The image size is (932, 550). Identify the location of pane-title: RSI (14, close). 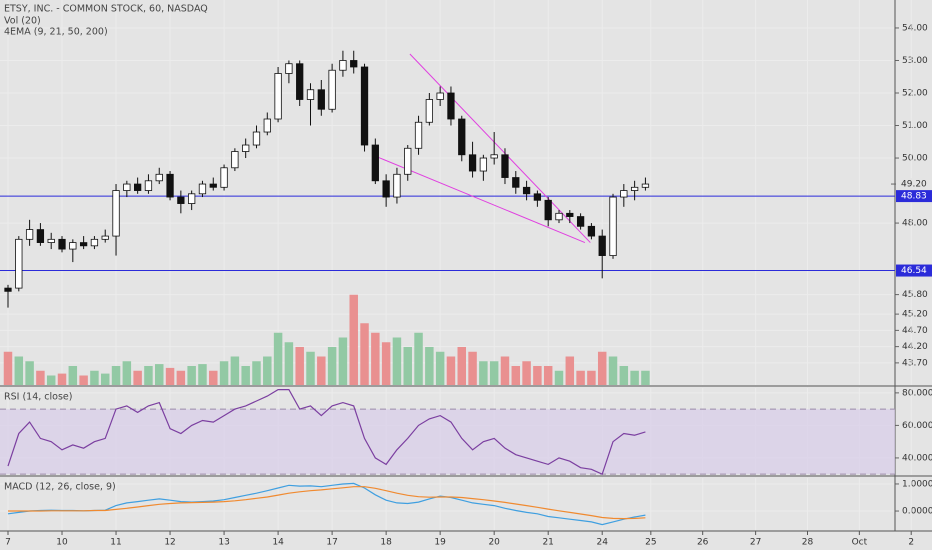
(38, 397).